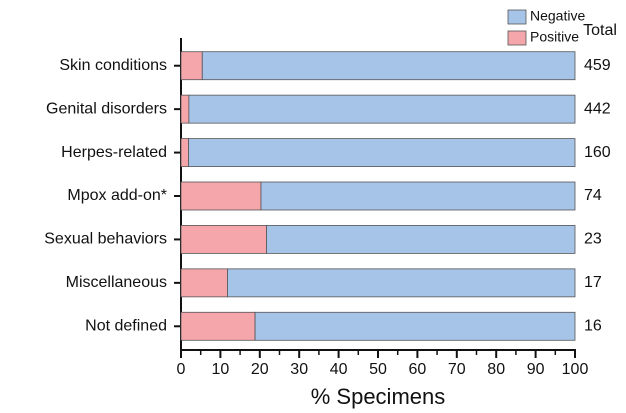 This screenshot has height=413, width=626. Describe the element at coordinates (260, 369) in the screenshot. I see `x-tick-label: 20` at that location.